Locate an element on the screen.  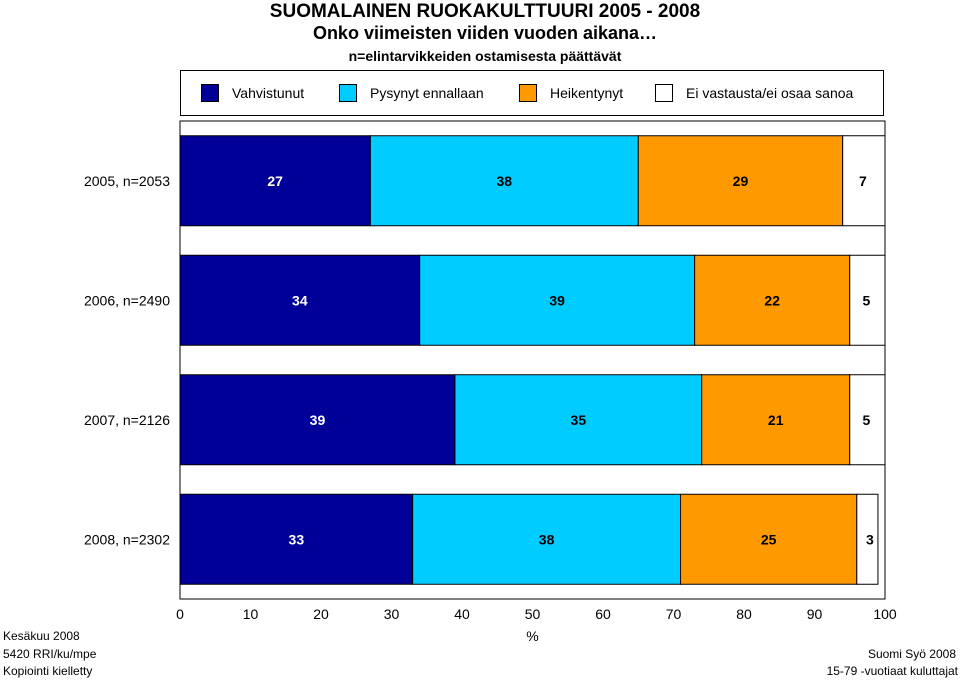
data-label: 34 is located at coordinates (300, 300).